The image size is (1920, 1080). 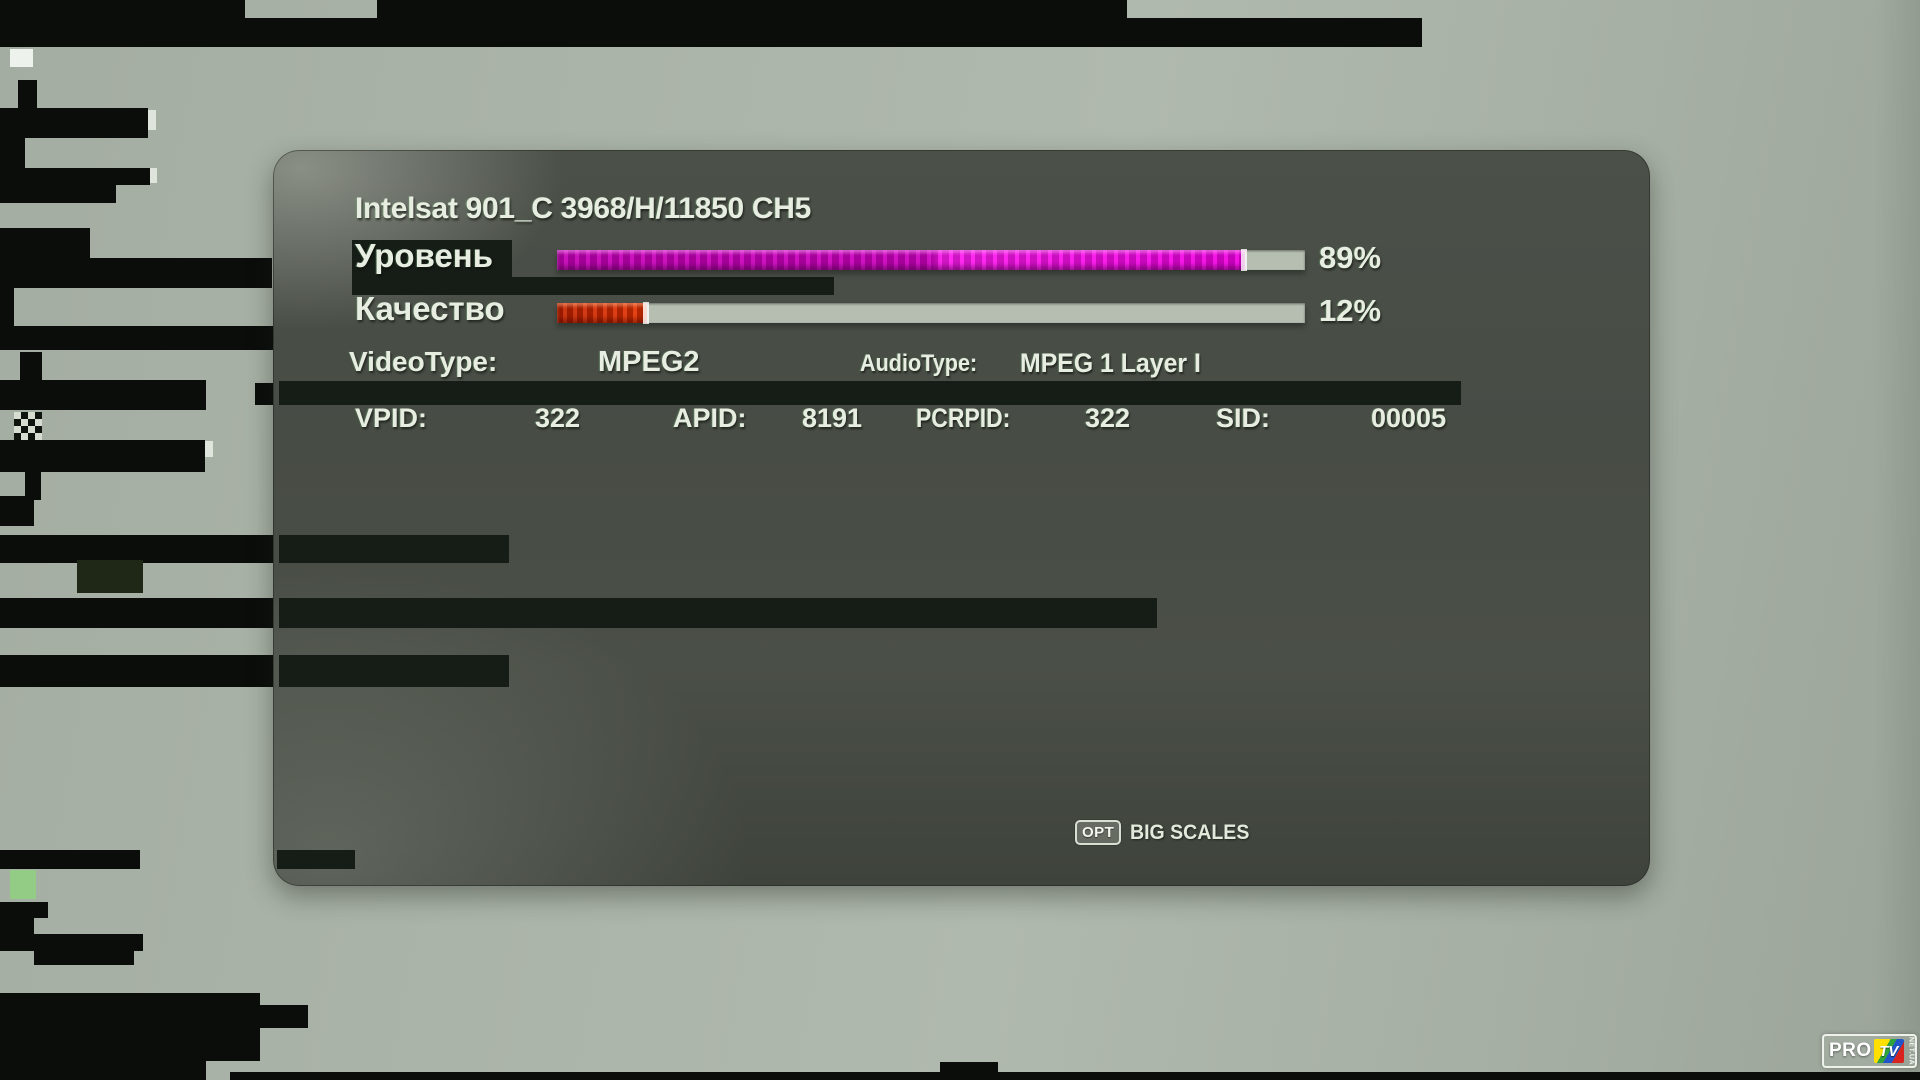 I want to click on pcrpid-value: 322, so click(x=1108, y=418).